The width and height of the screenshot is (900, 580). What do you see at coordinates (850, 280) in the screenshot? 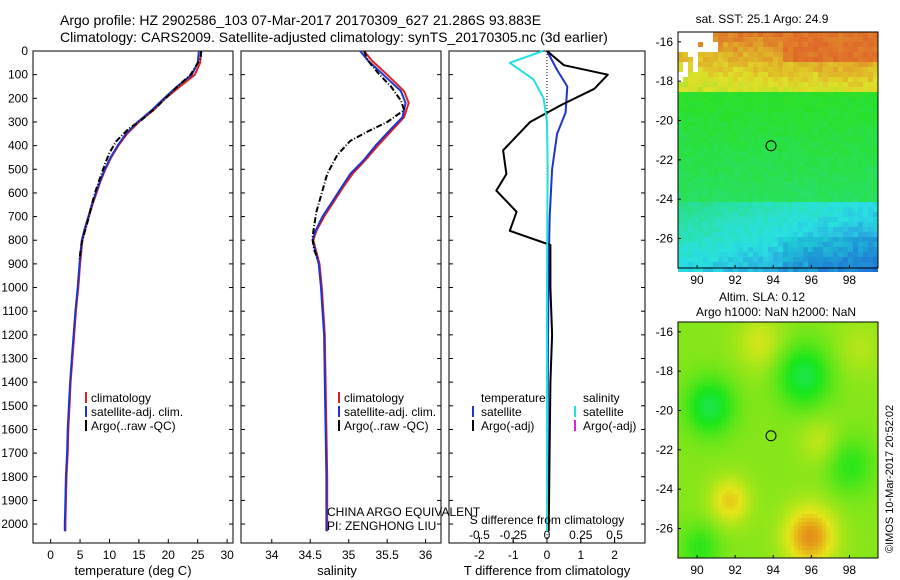
I see `map-x-tick-label: 98` at bounding box center [850, 280].